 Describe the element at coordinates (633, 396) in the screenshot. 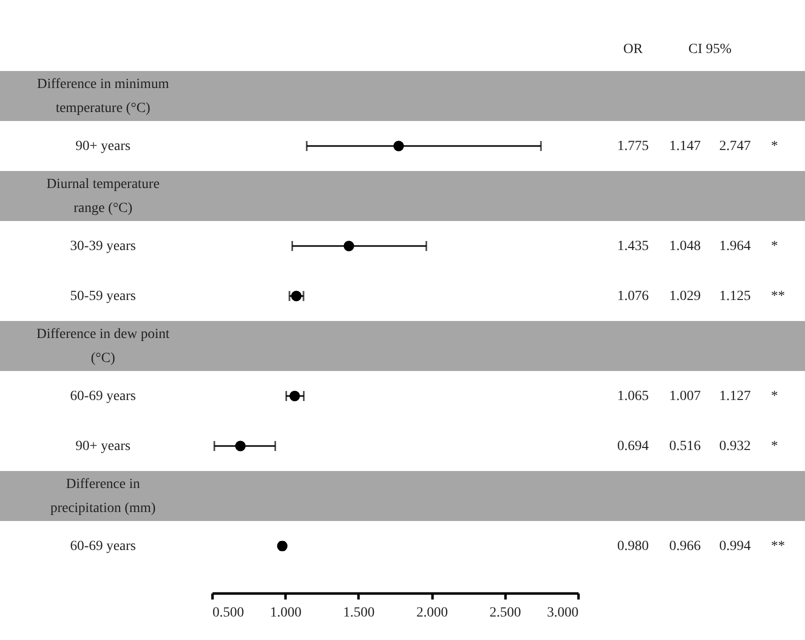

I see `data-label: 1.065` at that location.